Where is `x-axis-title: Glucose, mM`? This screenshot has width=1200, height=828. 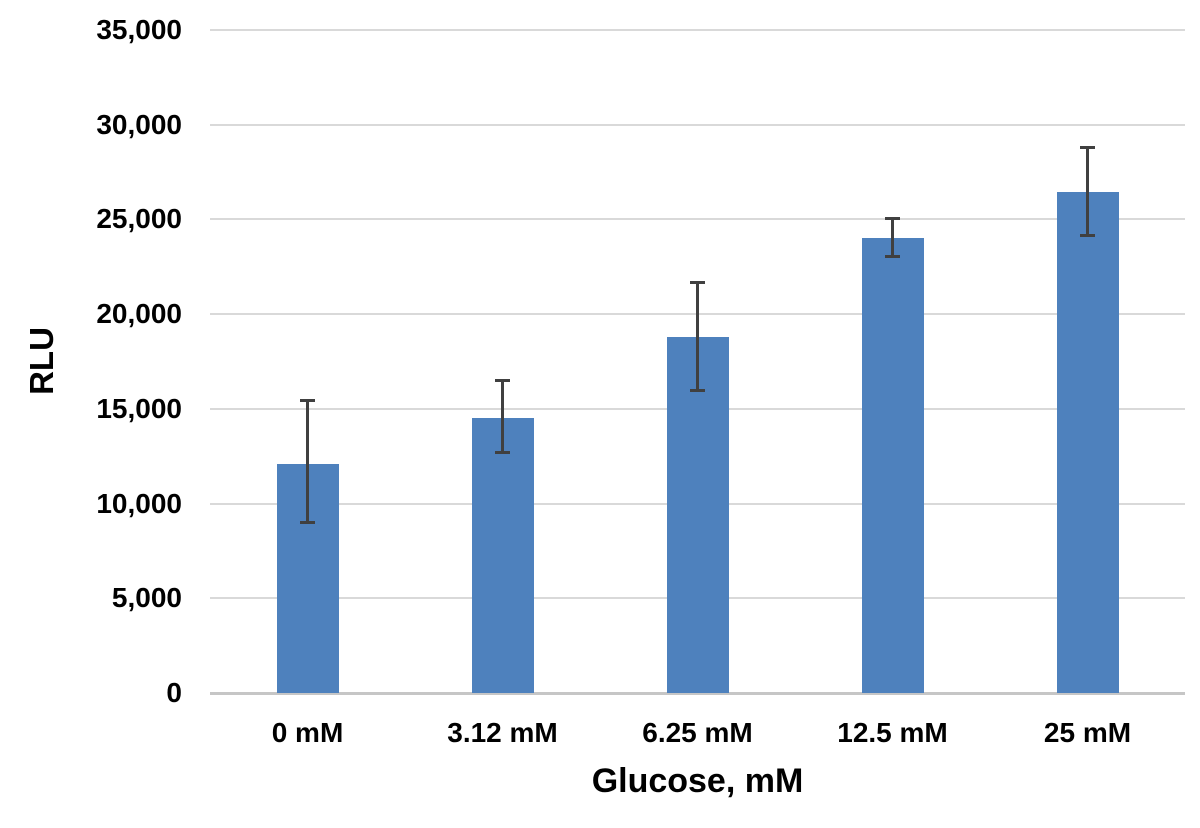 x-axis-title: Glucose, mM is located at coordinates (697, 781).